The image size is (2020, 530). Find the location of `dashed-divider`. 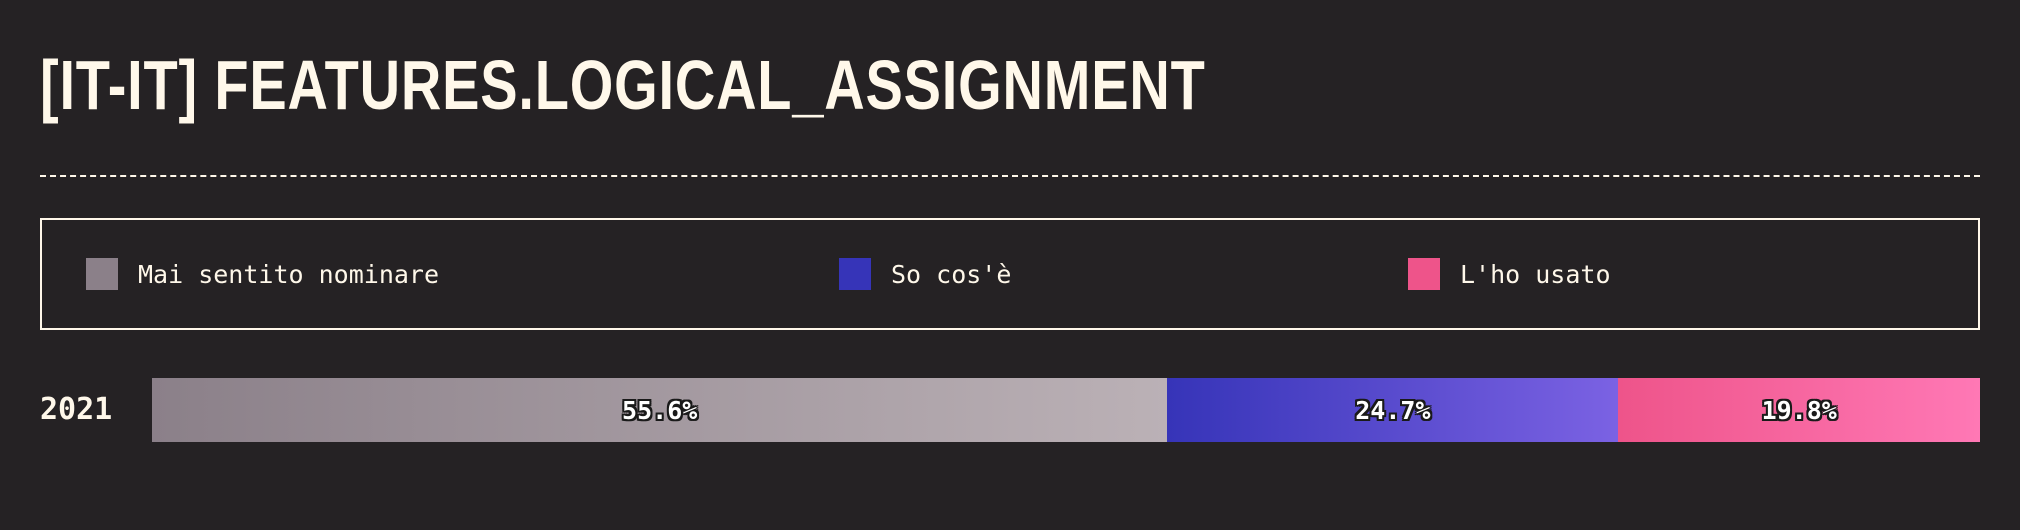

dashed-divider is located at coordinates (1010, 176).